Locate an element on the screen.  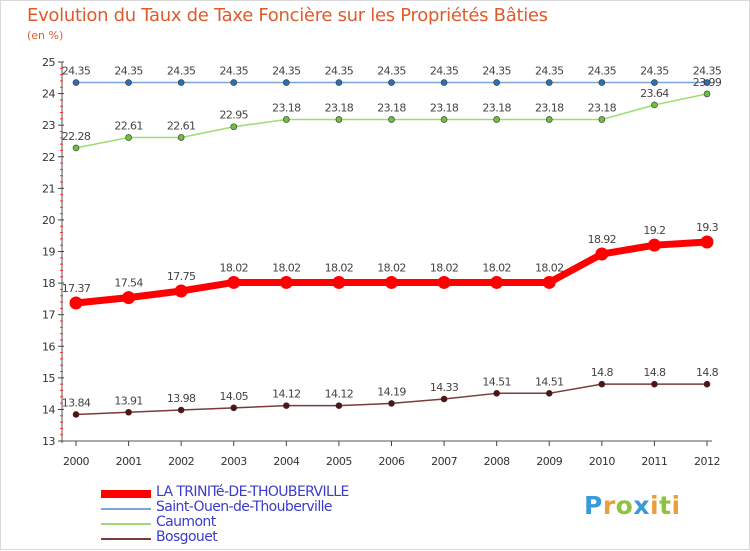
legend-item: LA TRINITé-DE-THOUBERVILLE is located at coordinates (251, 492).